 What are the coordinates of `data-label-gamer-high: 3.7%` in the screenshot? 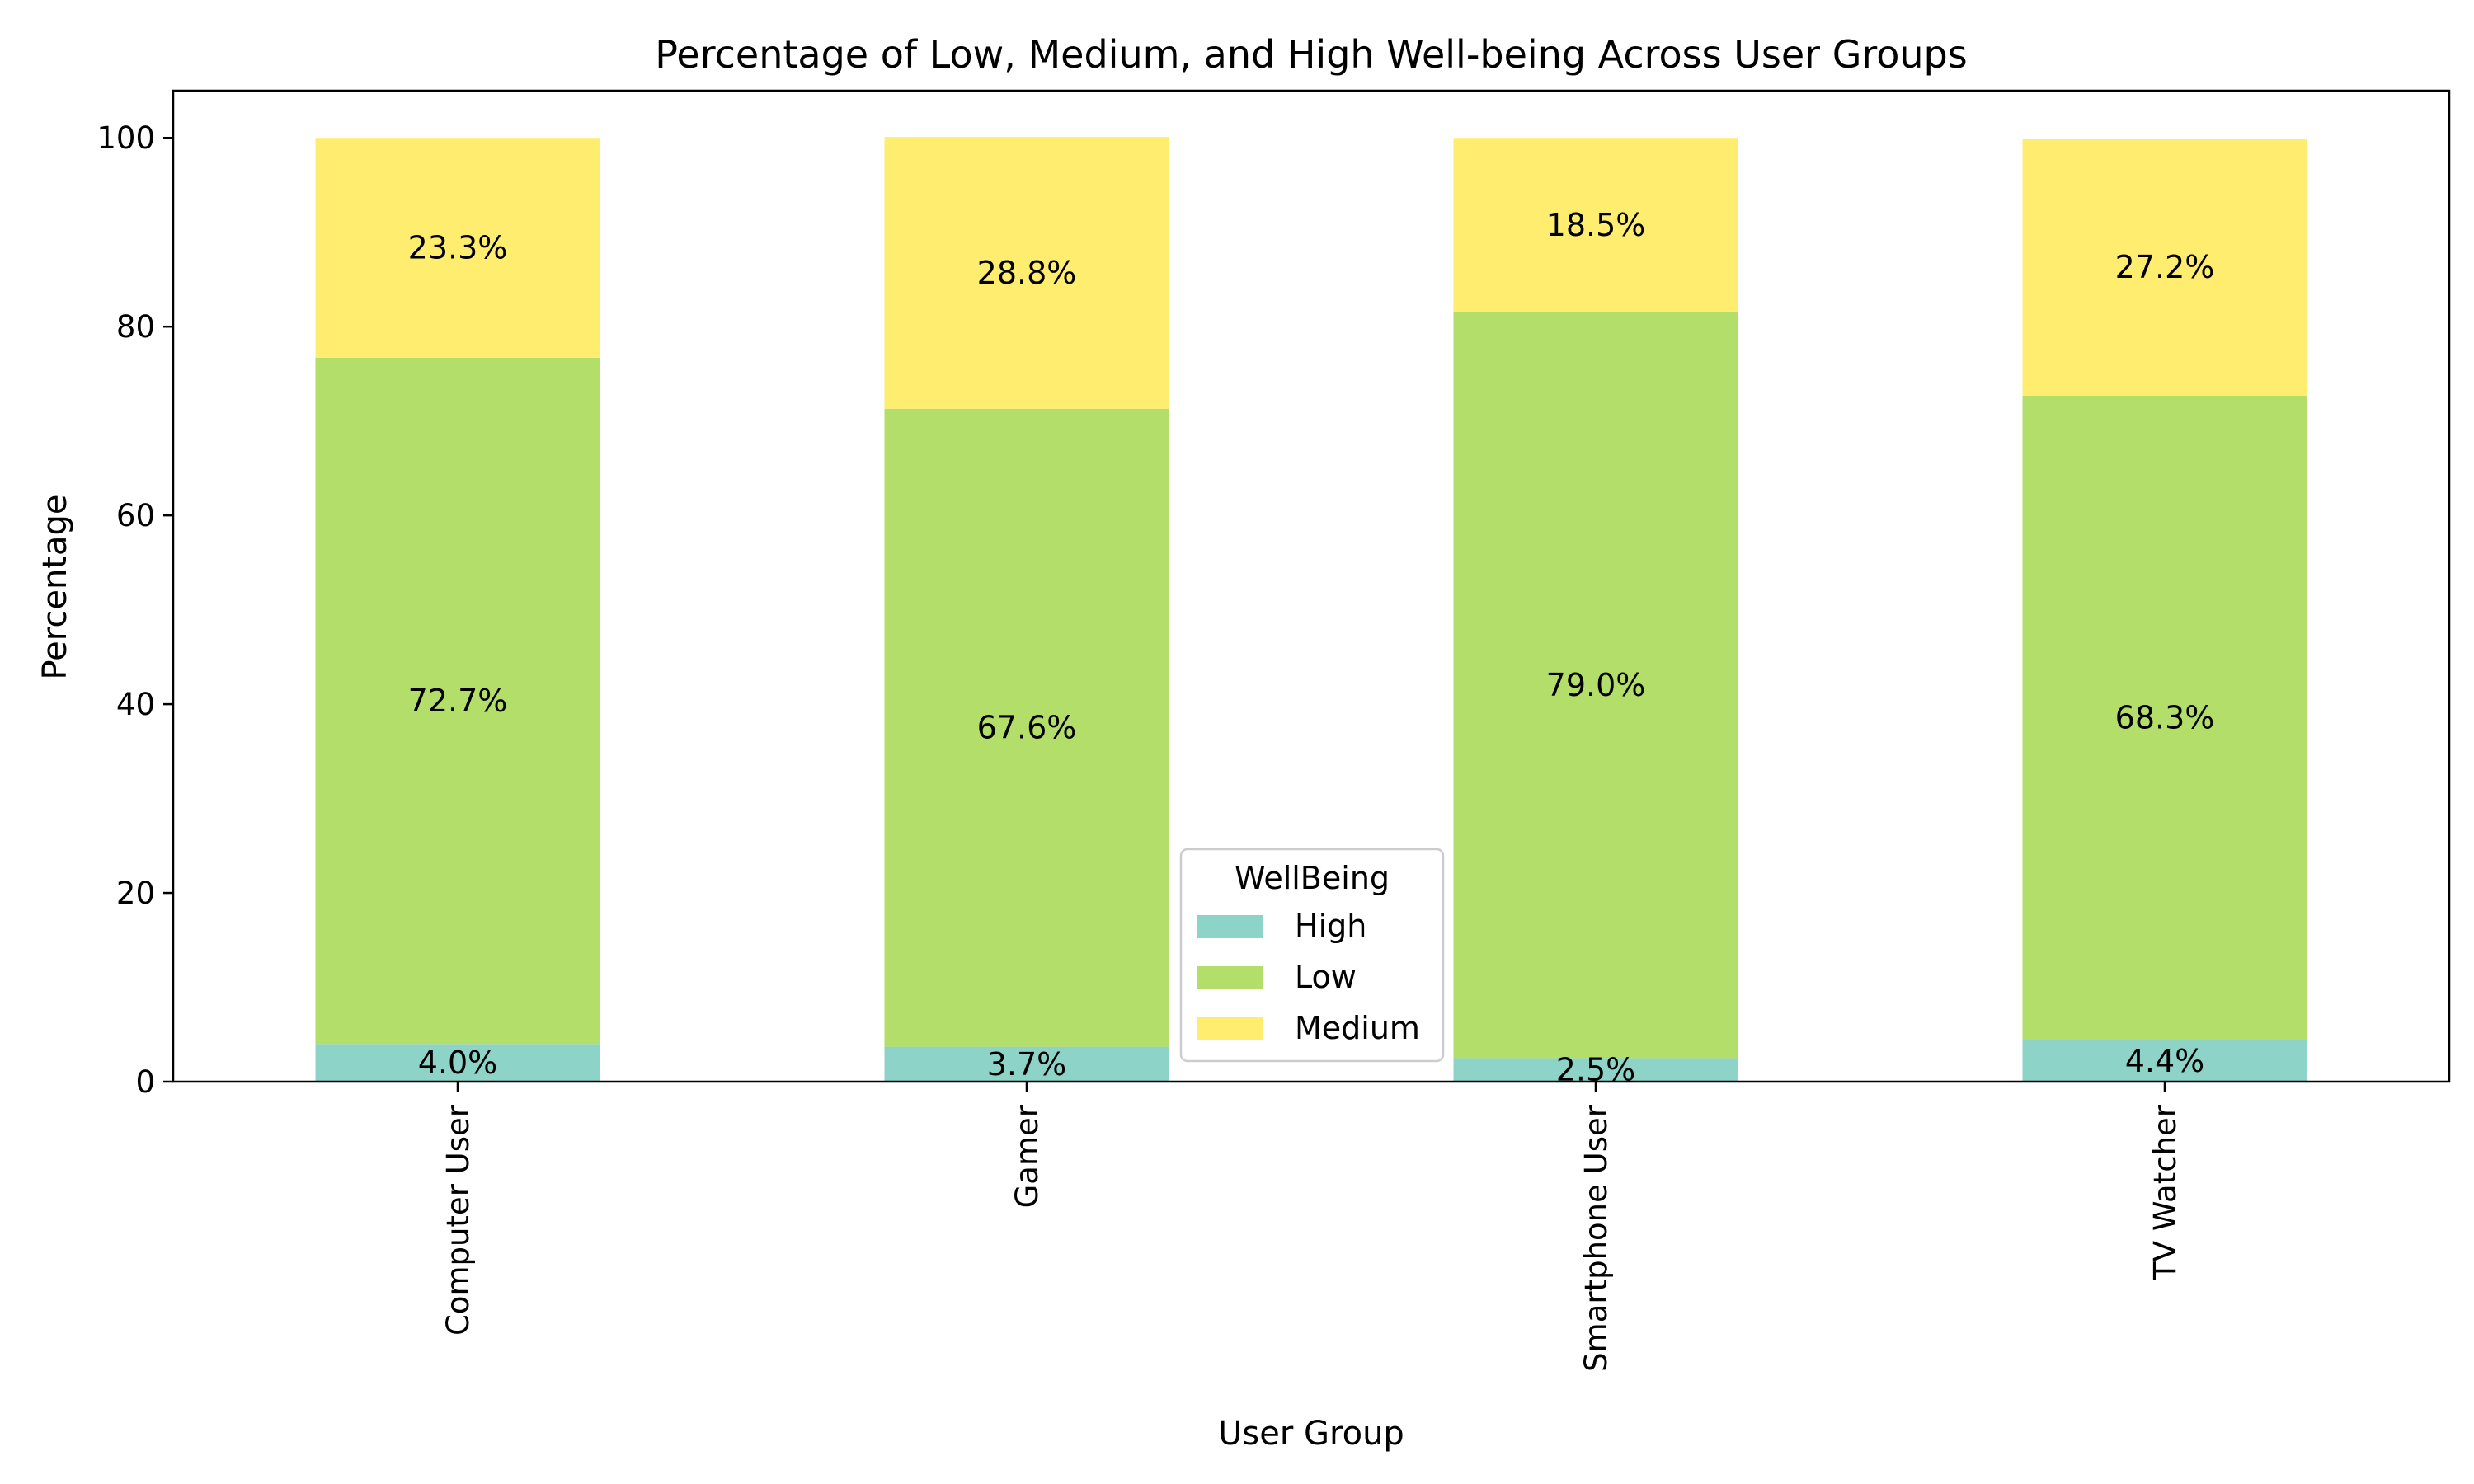 It's located at (1027, 1064).